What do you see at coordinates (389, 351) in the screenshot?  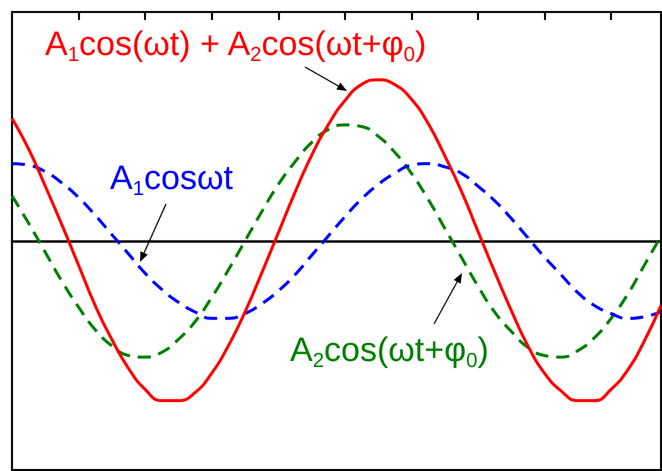 I see `series-label: A$_{2}$cos(ωt+φ$_{0}$)` at bounding box center [389, 351].